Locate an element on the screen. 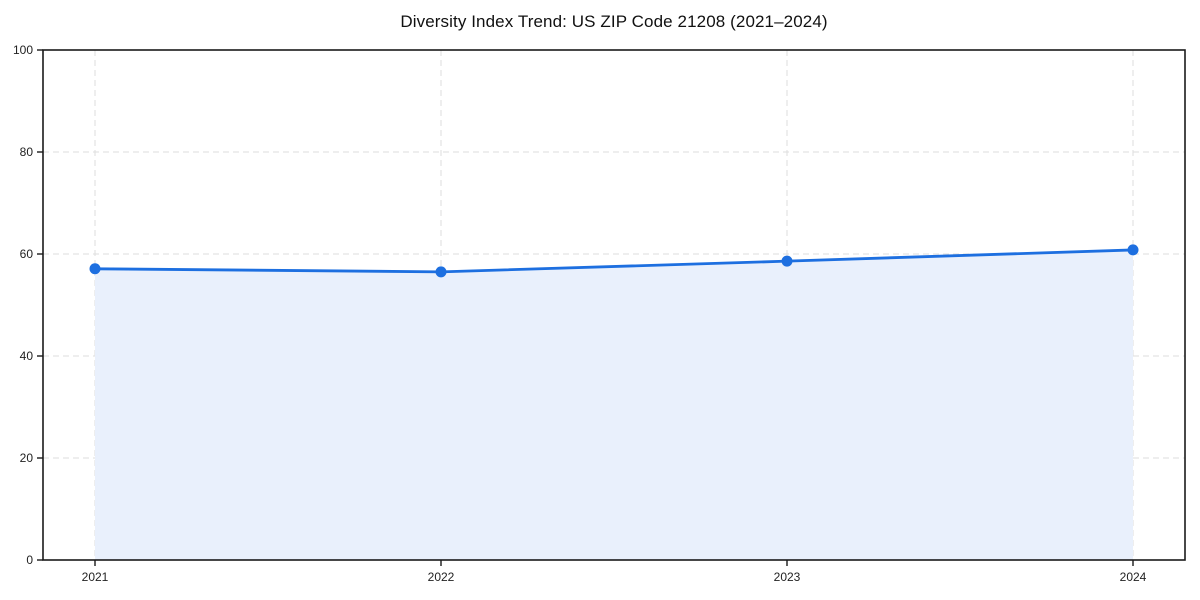 Image resolution: width=1200 pixels, height=600 pixels. trend-line is located at coordinates (614, 261).